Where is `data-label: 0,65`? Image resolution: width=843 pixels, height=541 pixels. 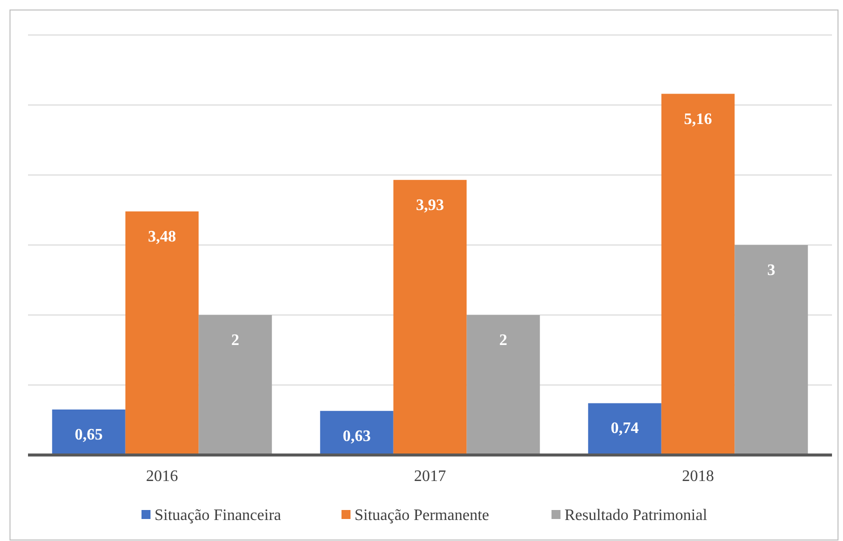
data-label: 0,65 is located at coordinates (88, 435).